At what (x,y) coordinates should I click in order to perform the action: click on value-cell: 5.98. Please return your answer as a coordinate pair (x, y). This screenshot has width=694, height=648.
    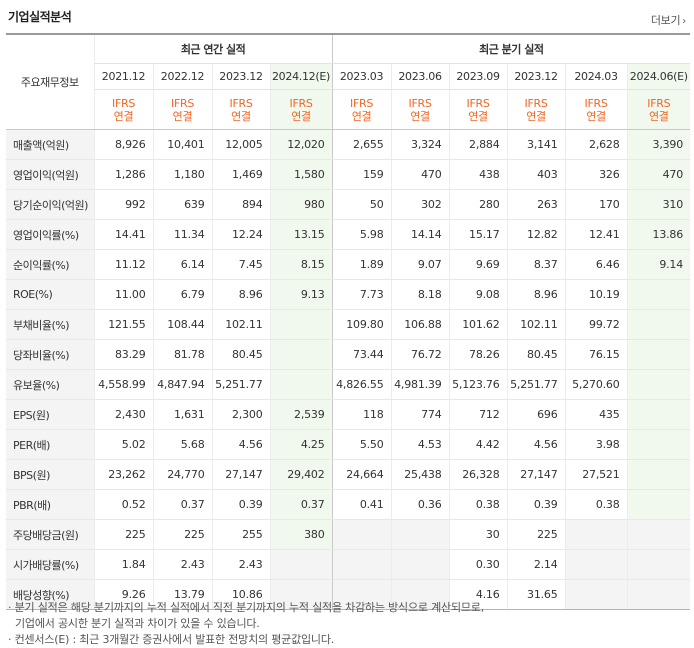
    Looking at the image, I should click on (361, 234).